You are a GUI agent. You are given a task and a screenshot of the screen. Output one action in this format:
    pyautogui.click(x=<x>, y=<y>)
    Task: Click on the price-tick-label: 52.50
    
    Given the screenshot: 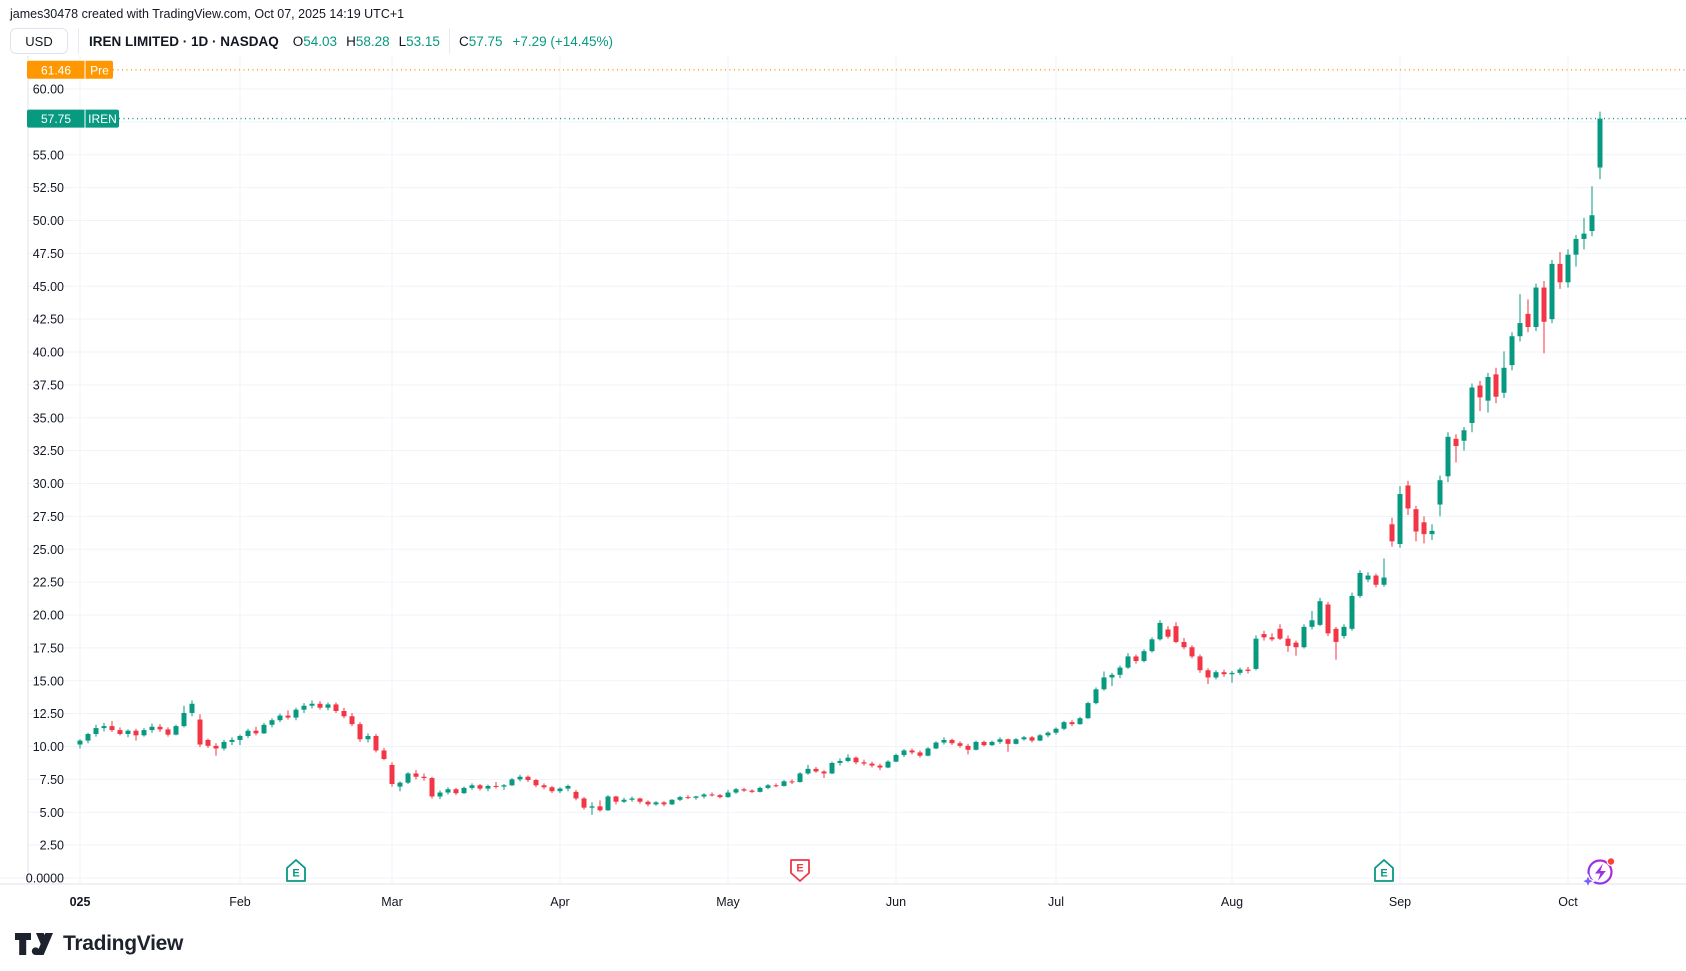 What is the action you would take?
    pyautogui.click(x=48, y=188)
    